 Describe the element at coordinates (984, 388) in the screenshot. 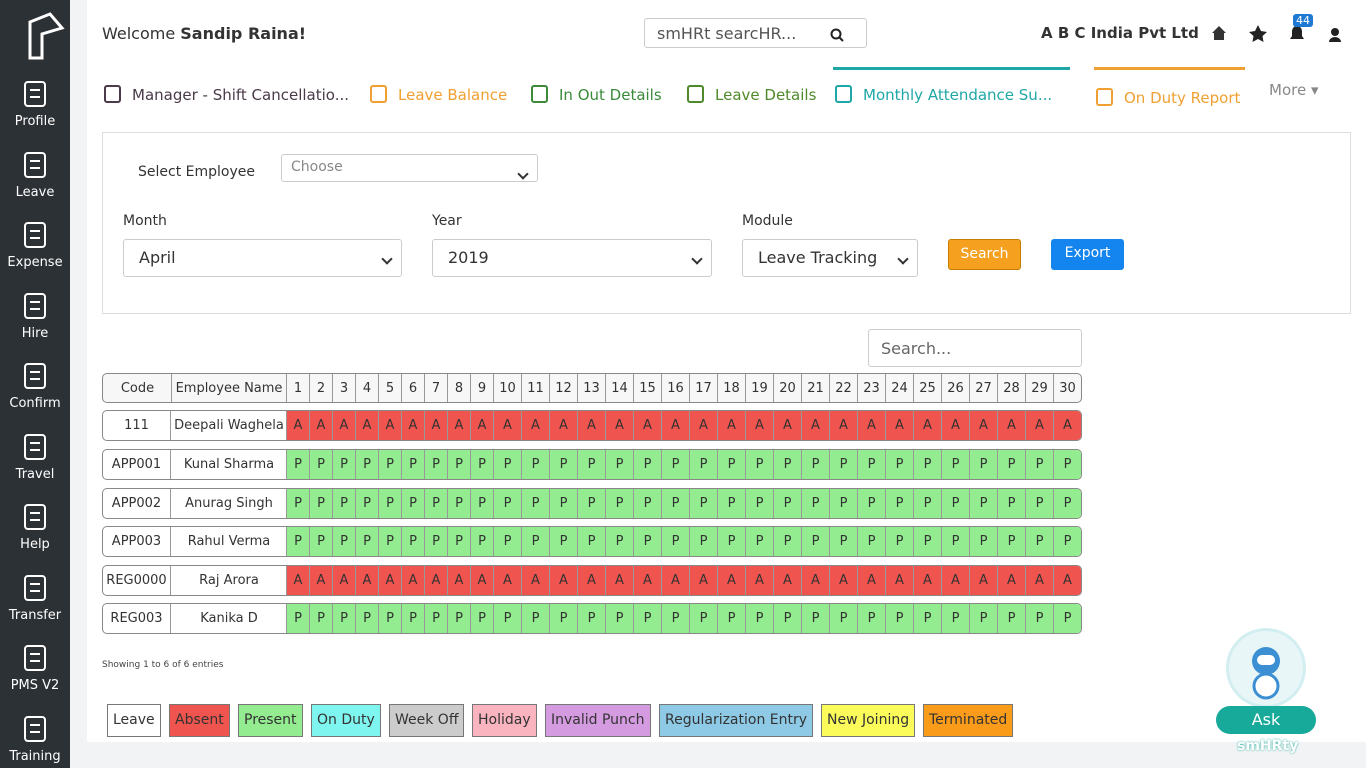

I see `day-header: 27` at that location.